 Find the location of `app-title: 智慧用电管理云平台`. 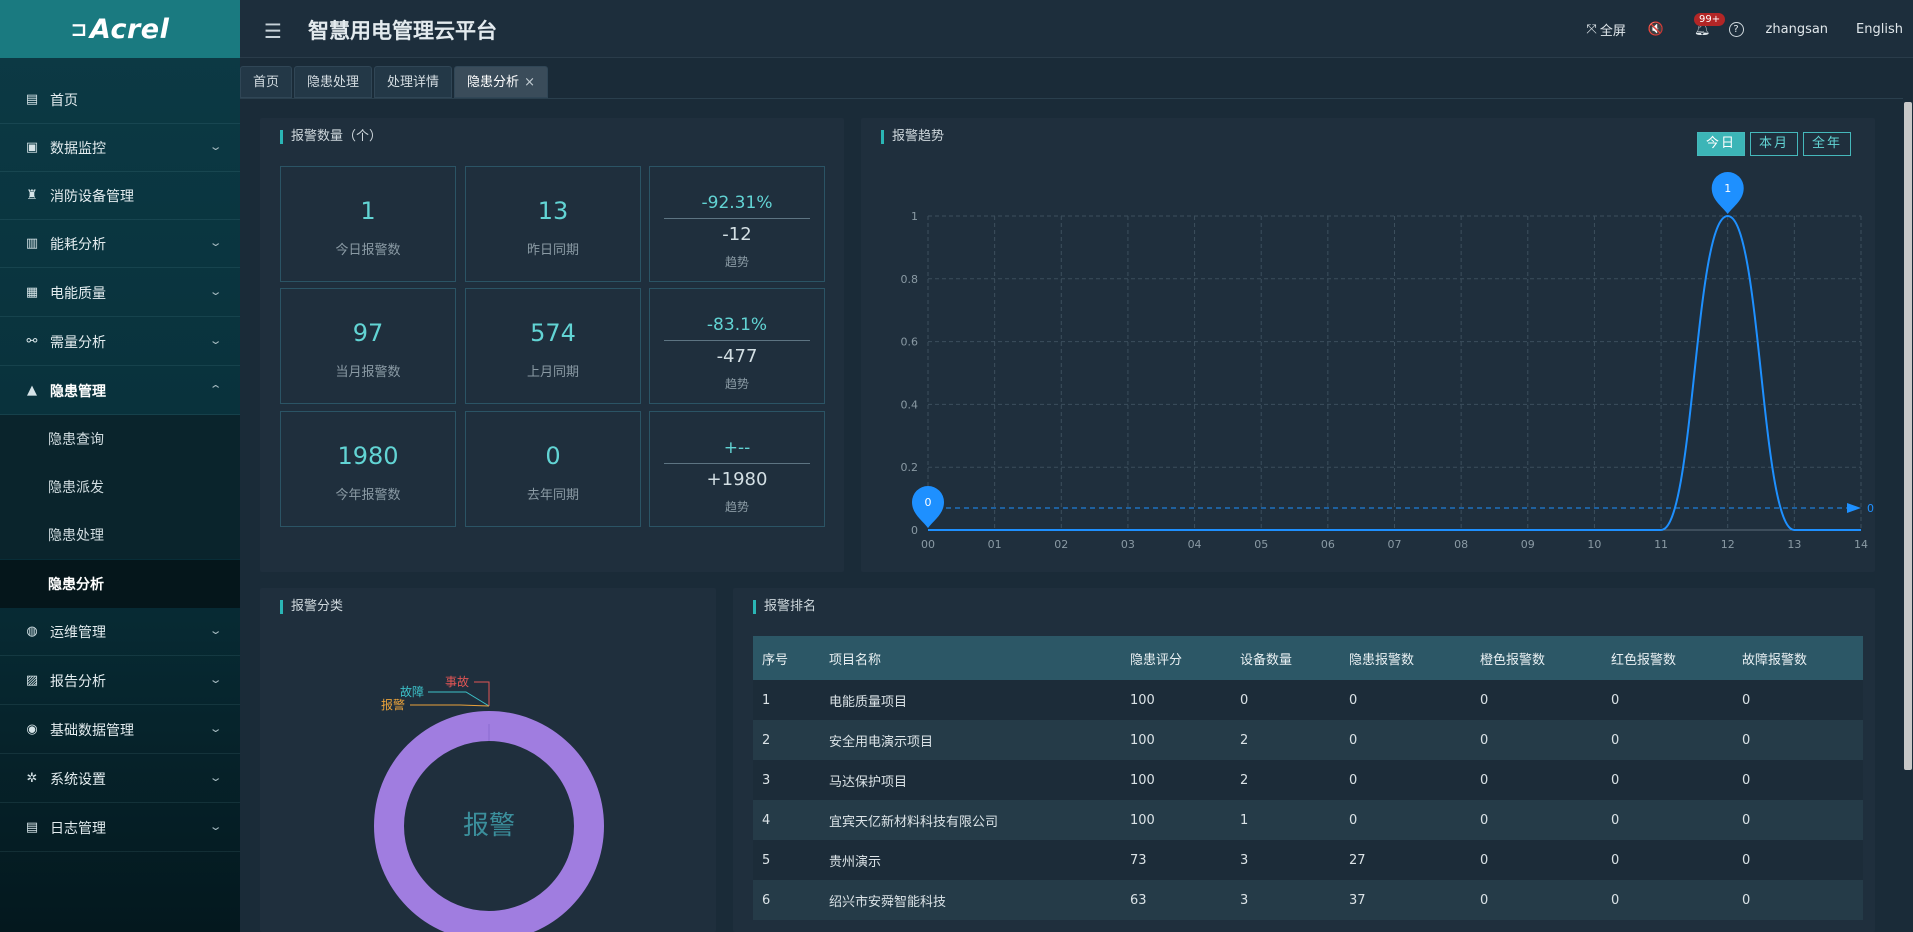

app-title: 智慧用电管理云平台 is located at coordinates (402, 31).